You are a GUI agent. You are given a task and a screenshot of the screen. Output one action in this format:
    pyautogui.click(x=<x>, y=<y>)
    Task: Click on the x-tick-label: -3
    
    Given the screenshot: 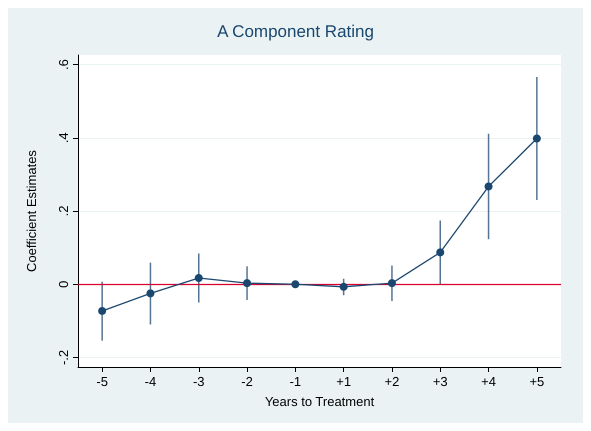 What is the action you would take?
    pyautogui.click(x=198, y=381)
    